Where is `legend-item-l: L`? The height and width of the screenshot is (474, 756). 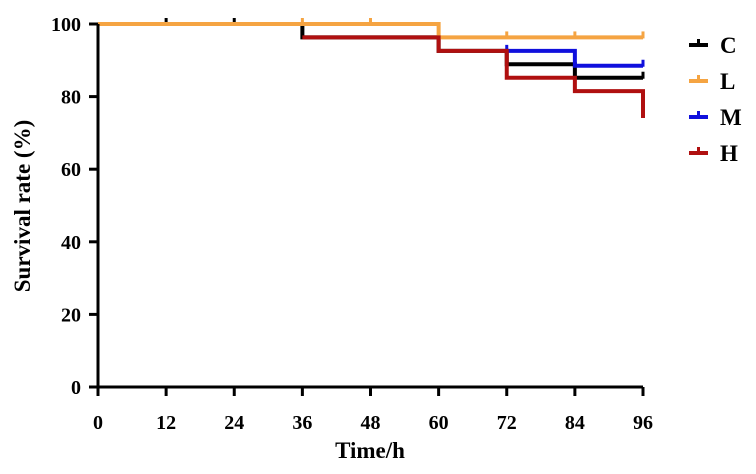 legend-item-l: L is located at coordinates (712, 81).